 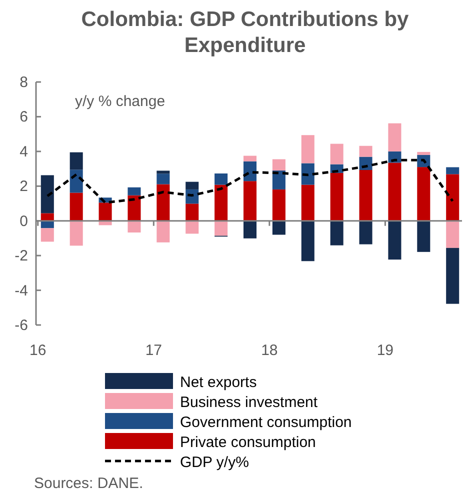 What do you see at coordinates (24, 151) in the screenshot?
I see `y-tick-label: 4` at bounding box center [24, 151].